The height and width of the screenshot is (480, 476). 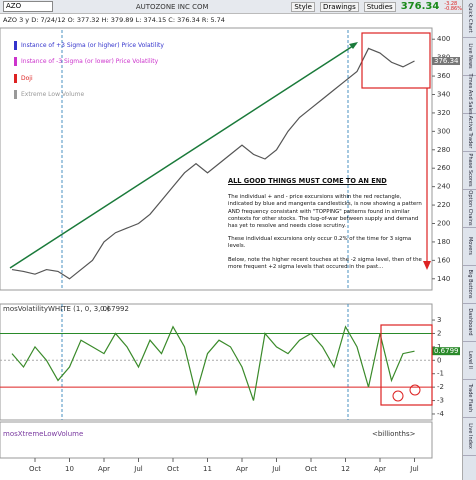 What do you see at coordinates (440, 387) in the screenshot?
I see `y-tick-label: -2` at bounding box center [440, 387].